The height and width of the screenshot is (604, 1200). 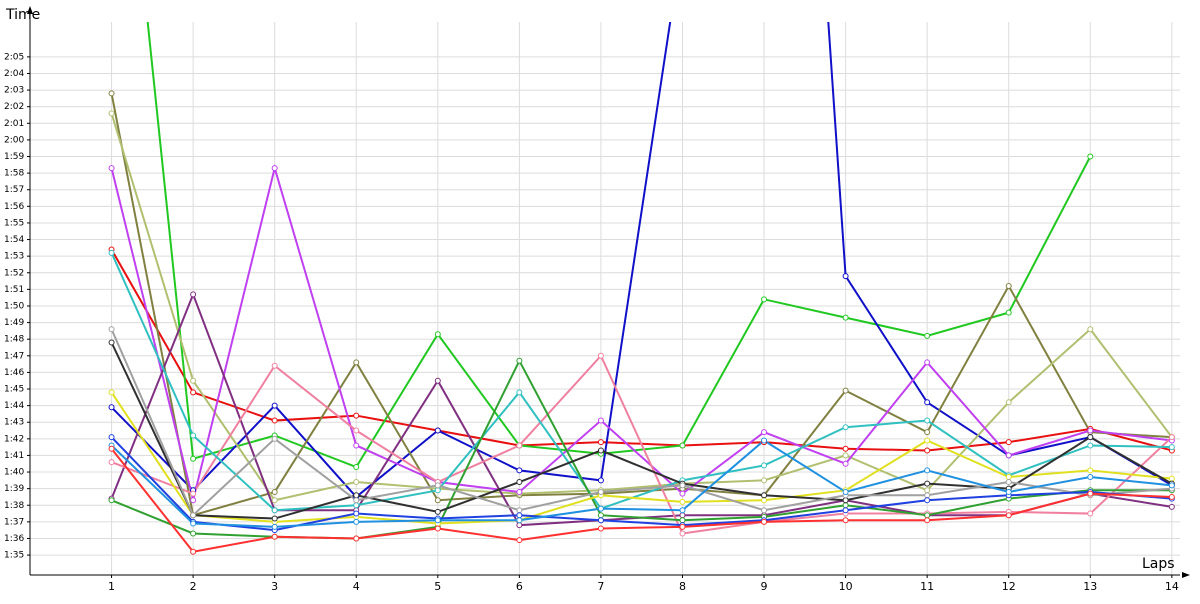 What do you see at coordinates (14, 406) in the screenshot?
I see `y-tick-label: 1:44` at bounding box center [14, 406].